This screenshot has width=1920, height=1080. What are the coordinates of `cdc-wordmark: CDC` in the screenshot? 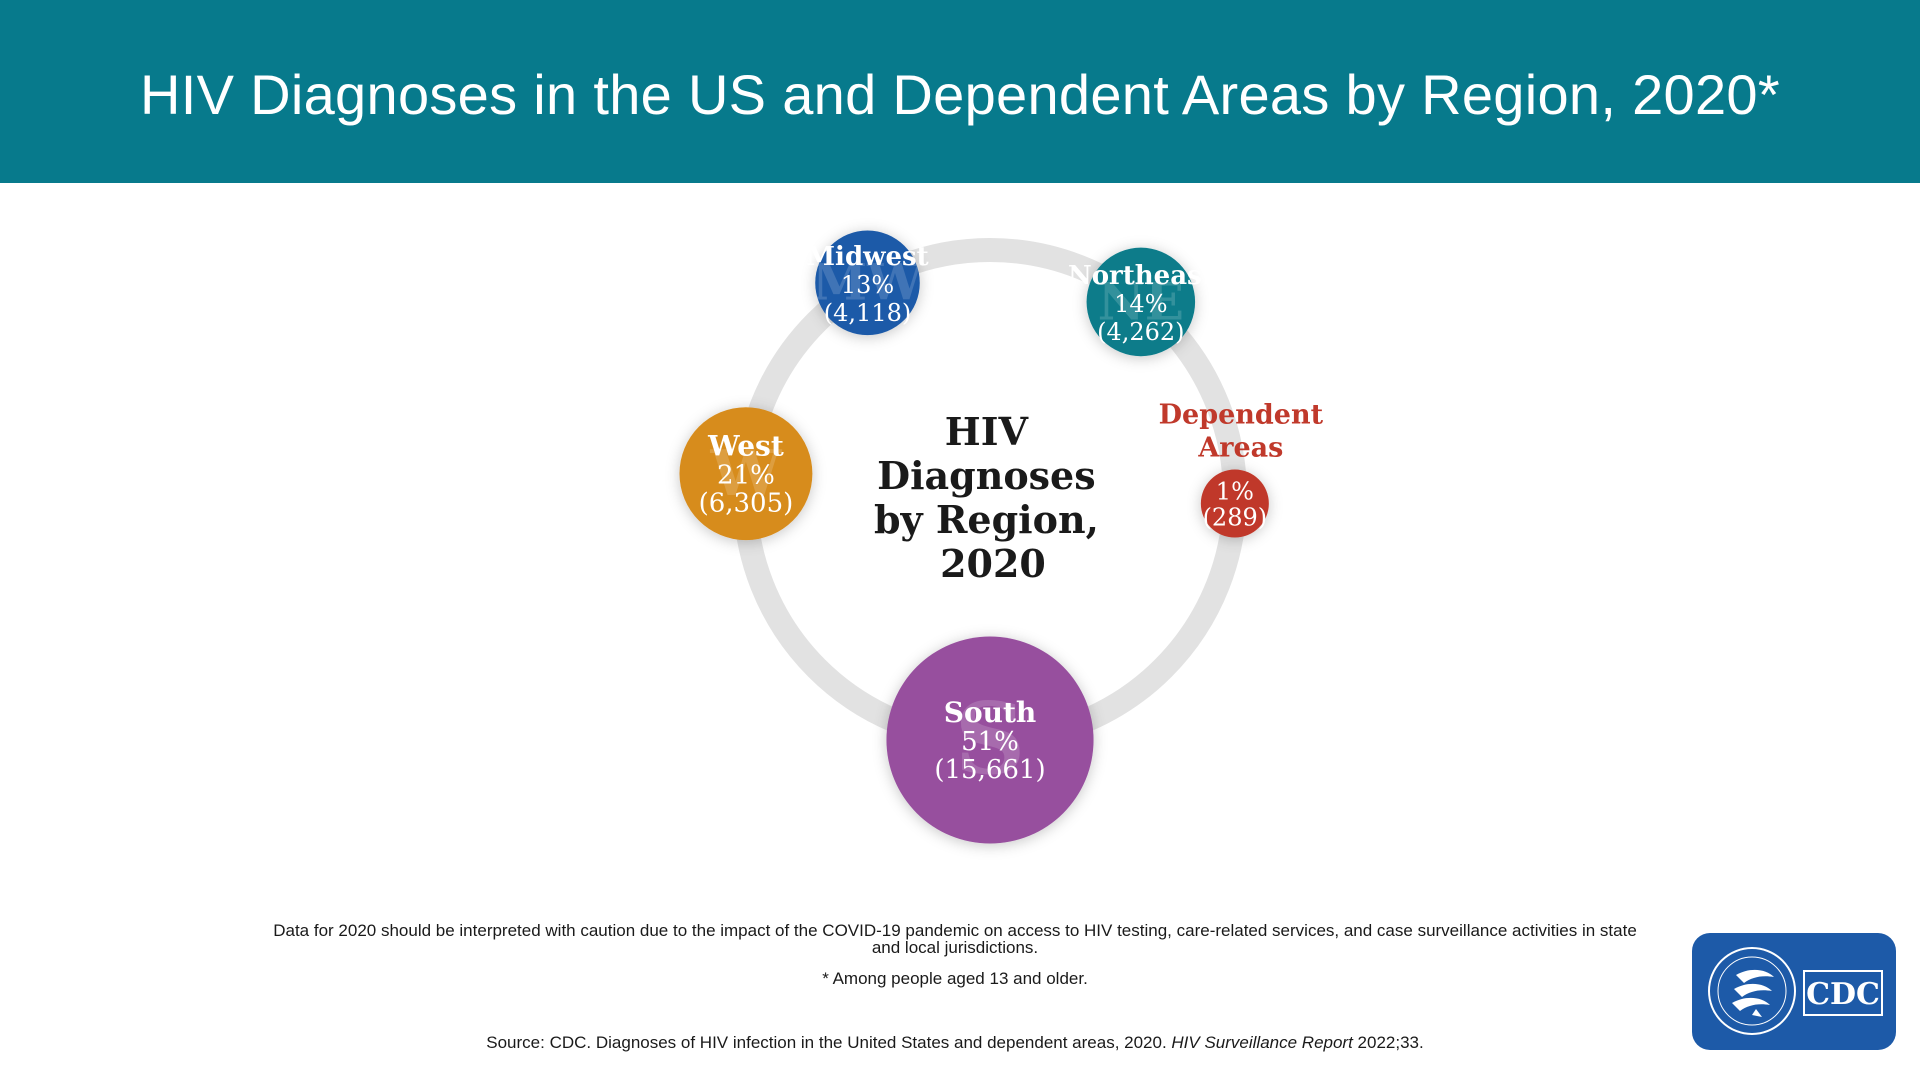 It's located at (1843, 994).